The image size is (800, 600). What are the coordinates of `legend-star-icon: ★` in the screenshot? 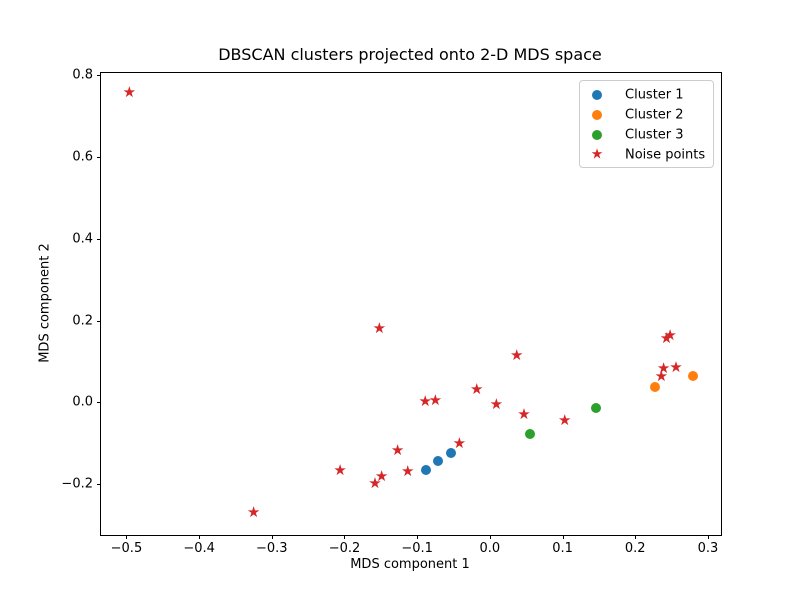 It's located at (597, 154).